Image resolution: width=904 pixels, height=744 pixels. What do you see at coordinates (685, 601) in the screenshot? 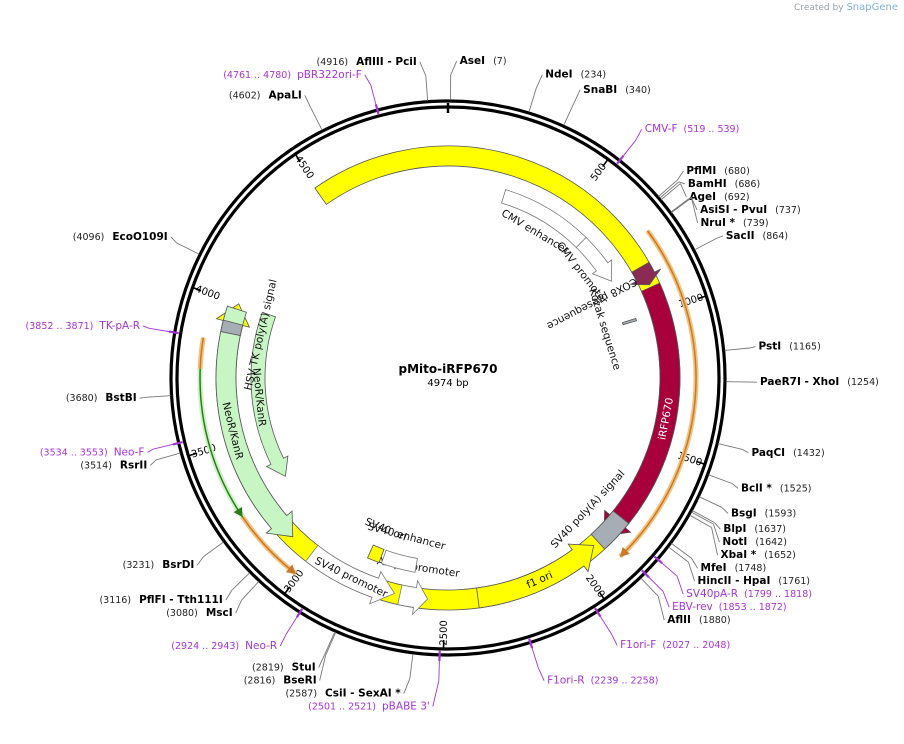
I see `restriction-site: AflII (1880)` at bounding box center [685, 601].